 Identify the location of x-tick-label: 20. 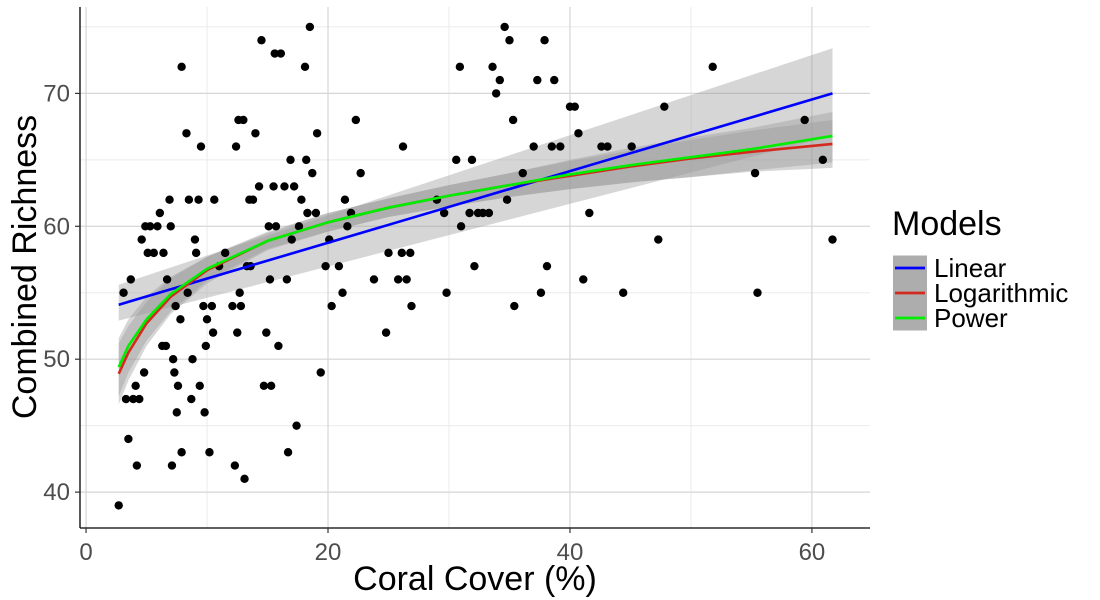
(328, 552).